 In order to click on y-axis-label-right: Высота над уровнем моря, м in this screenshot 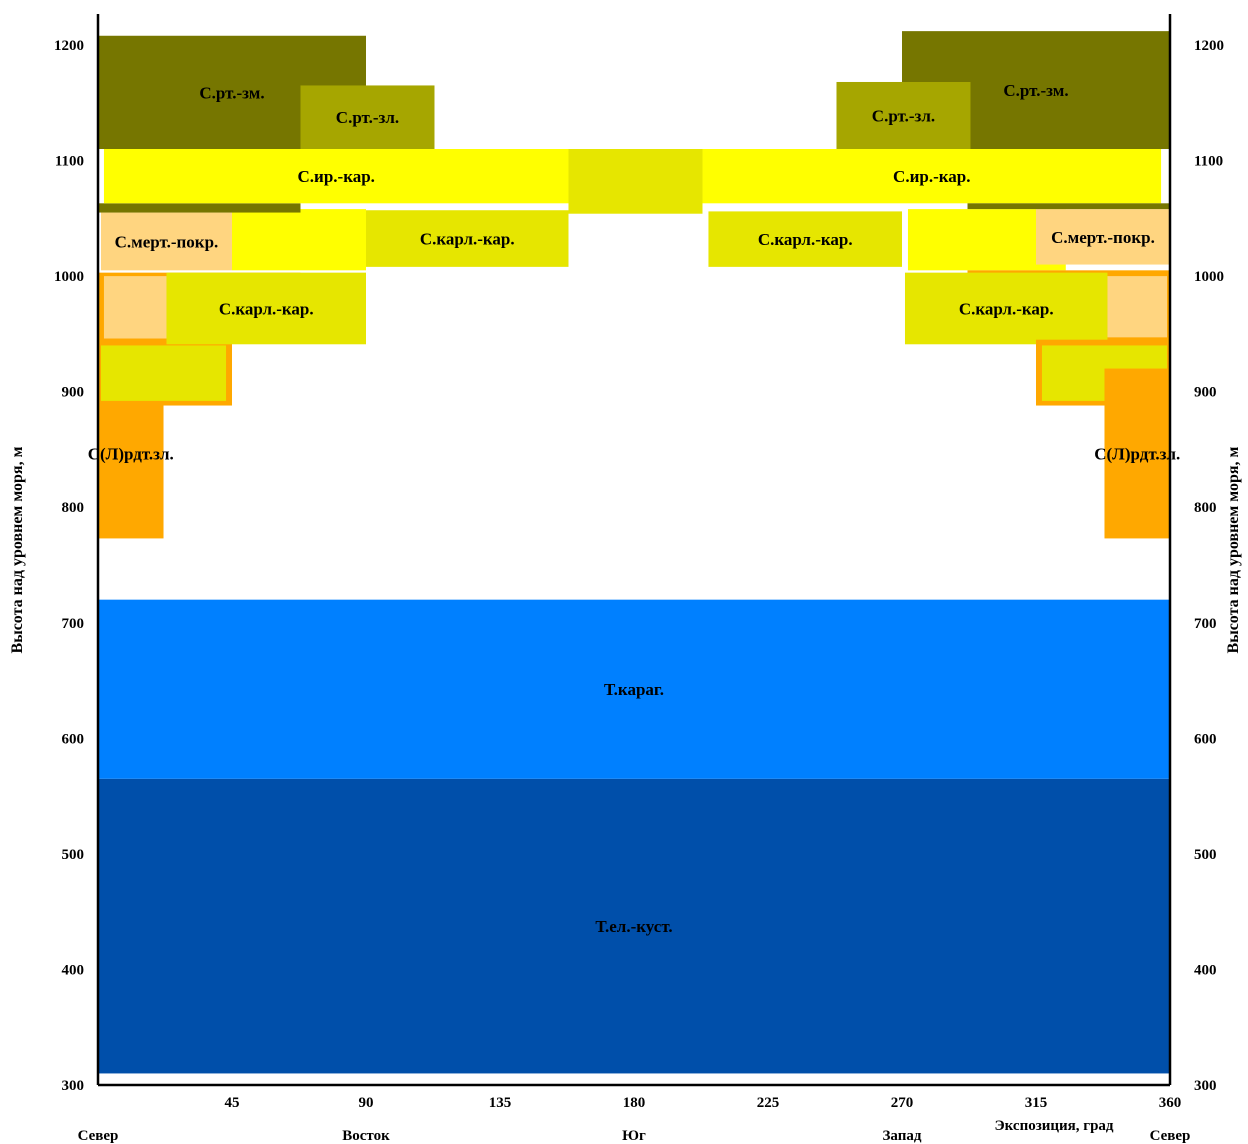, I will do `click(1233, 549)`.